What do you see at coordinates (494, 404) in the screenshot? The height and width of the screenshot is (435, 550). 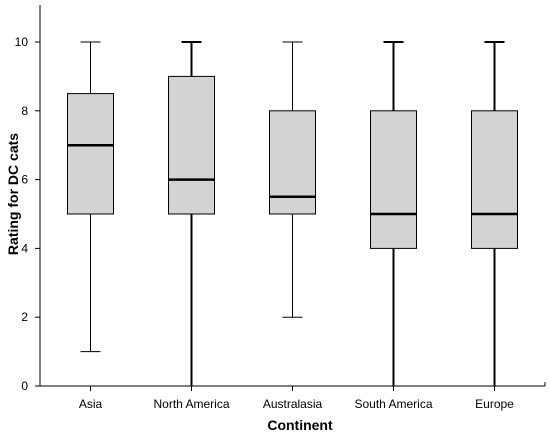 I see `x-tick-label: Europe` at bounding box center [494, 404].